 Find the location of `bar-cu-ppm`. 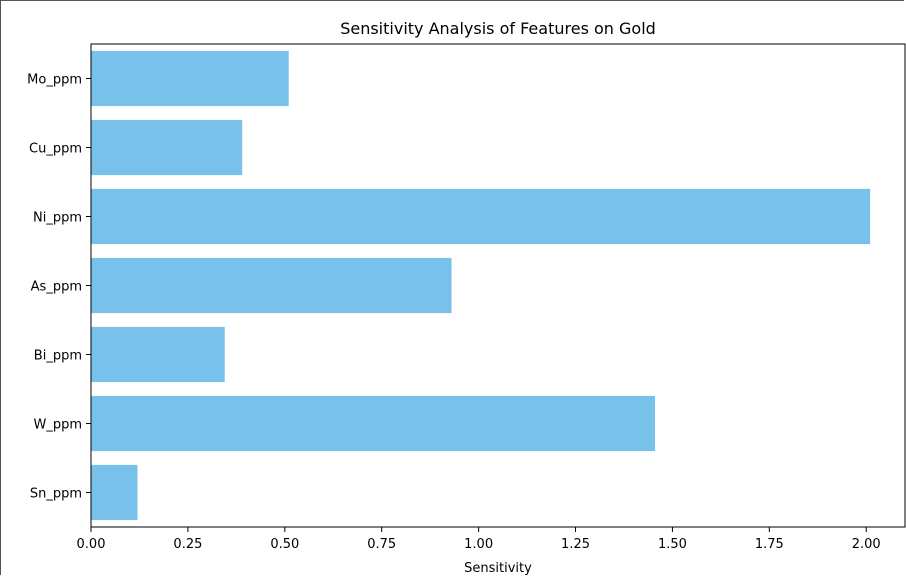

bar-cu-ppm is located at coordinates (167, 147).